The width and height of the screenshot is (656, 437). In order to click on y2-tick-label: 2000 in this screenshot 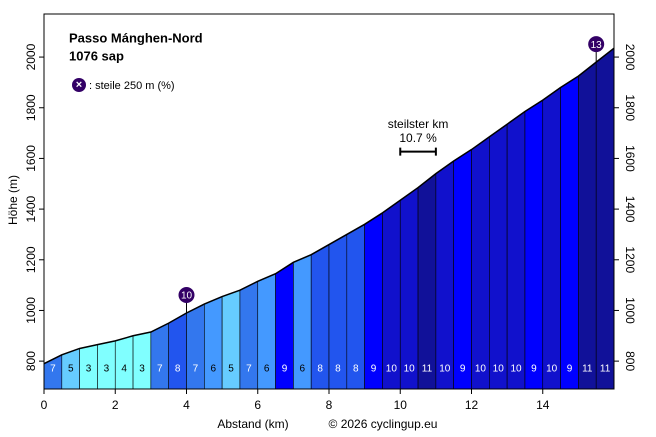, I will do `click(630, 57)`.